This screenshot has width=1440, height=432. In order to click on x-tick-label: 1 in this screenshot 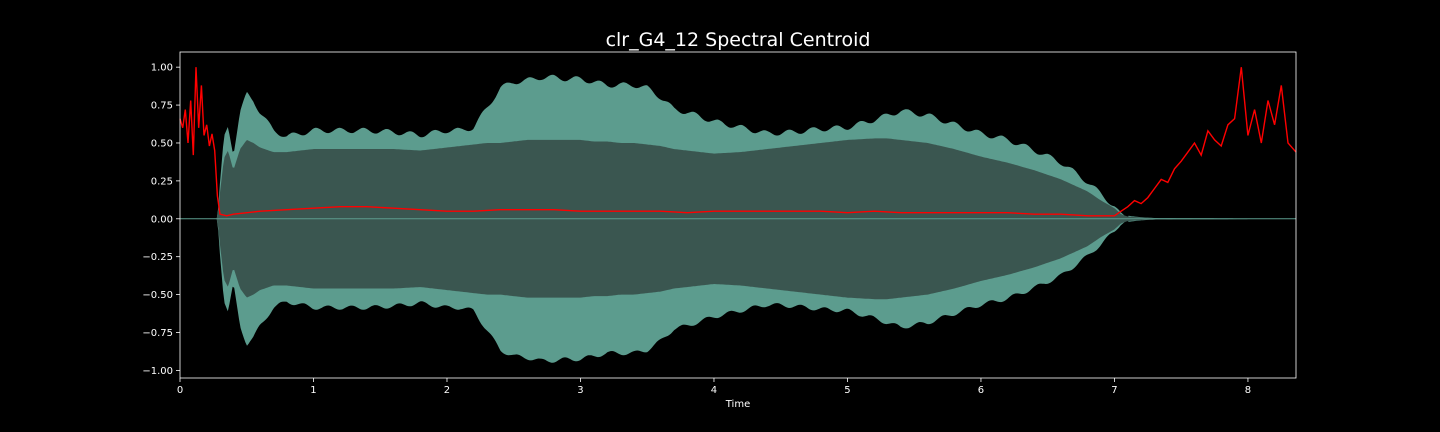, I will do `click(313, 390)`.